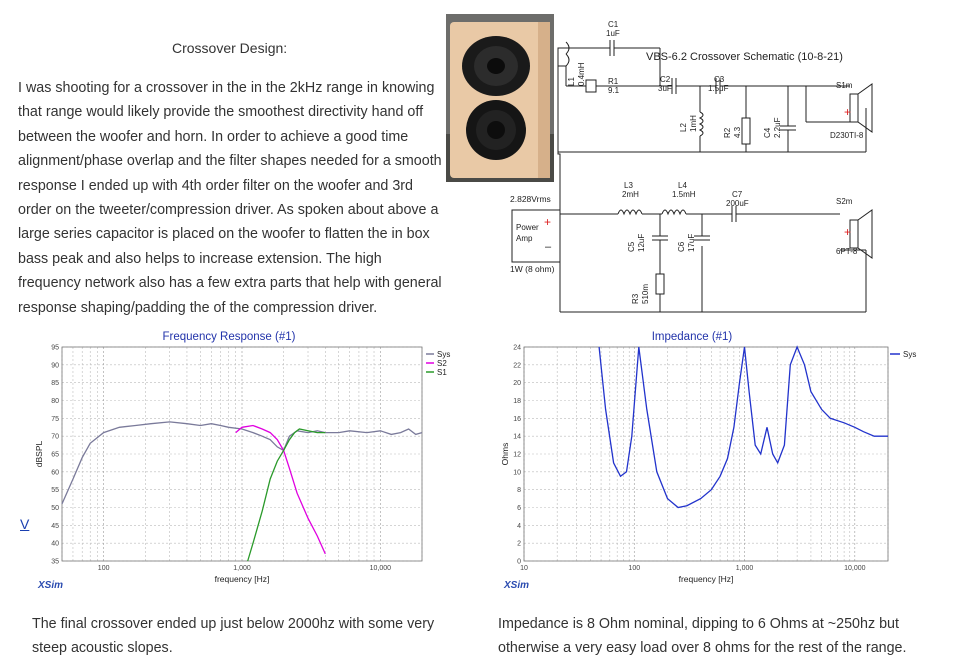 The width and height of the screenshot is (960, 661). I want to click on stray-link-mark: V, so click(25, 524).